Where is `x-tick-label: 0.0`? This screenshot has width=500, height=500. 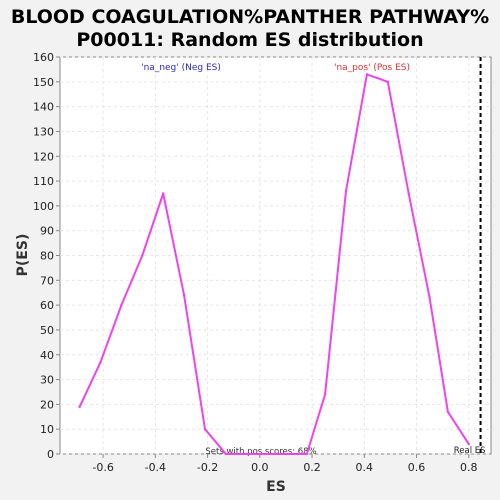 x-tick-label: 0.0 is located at coordinates (260, 467).